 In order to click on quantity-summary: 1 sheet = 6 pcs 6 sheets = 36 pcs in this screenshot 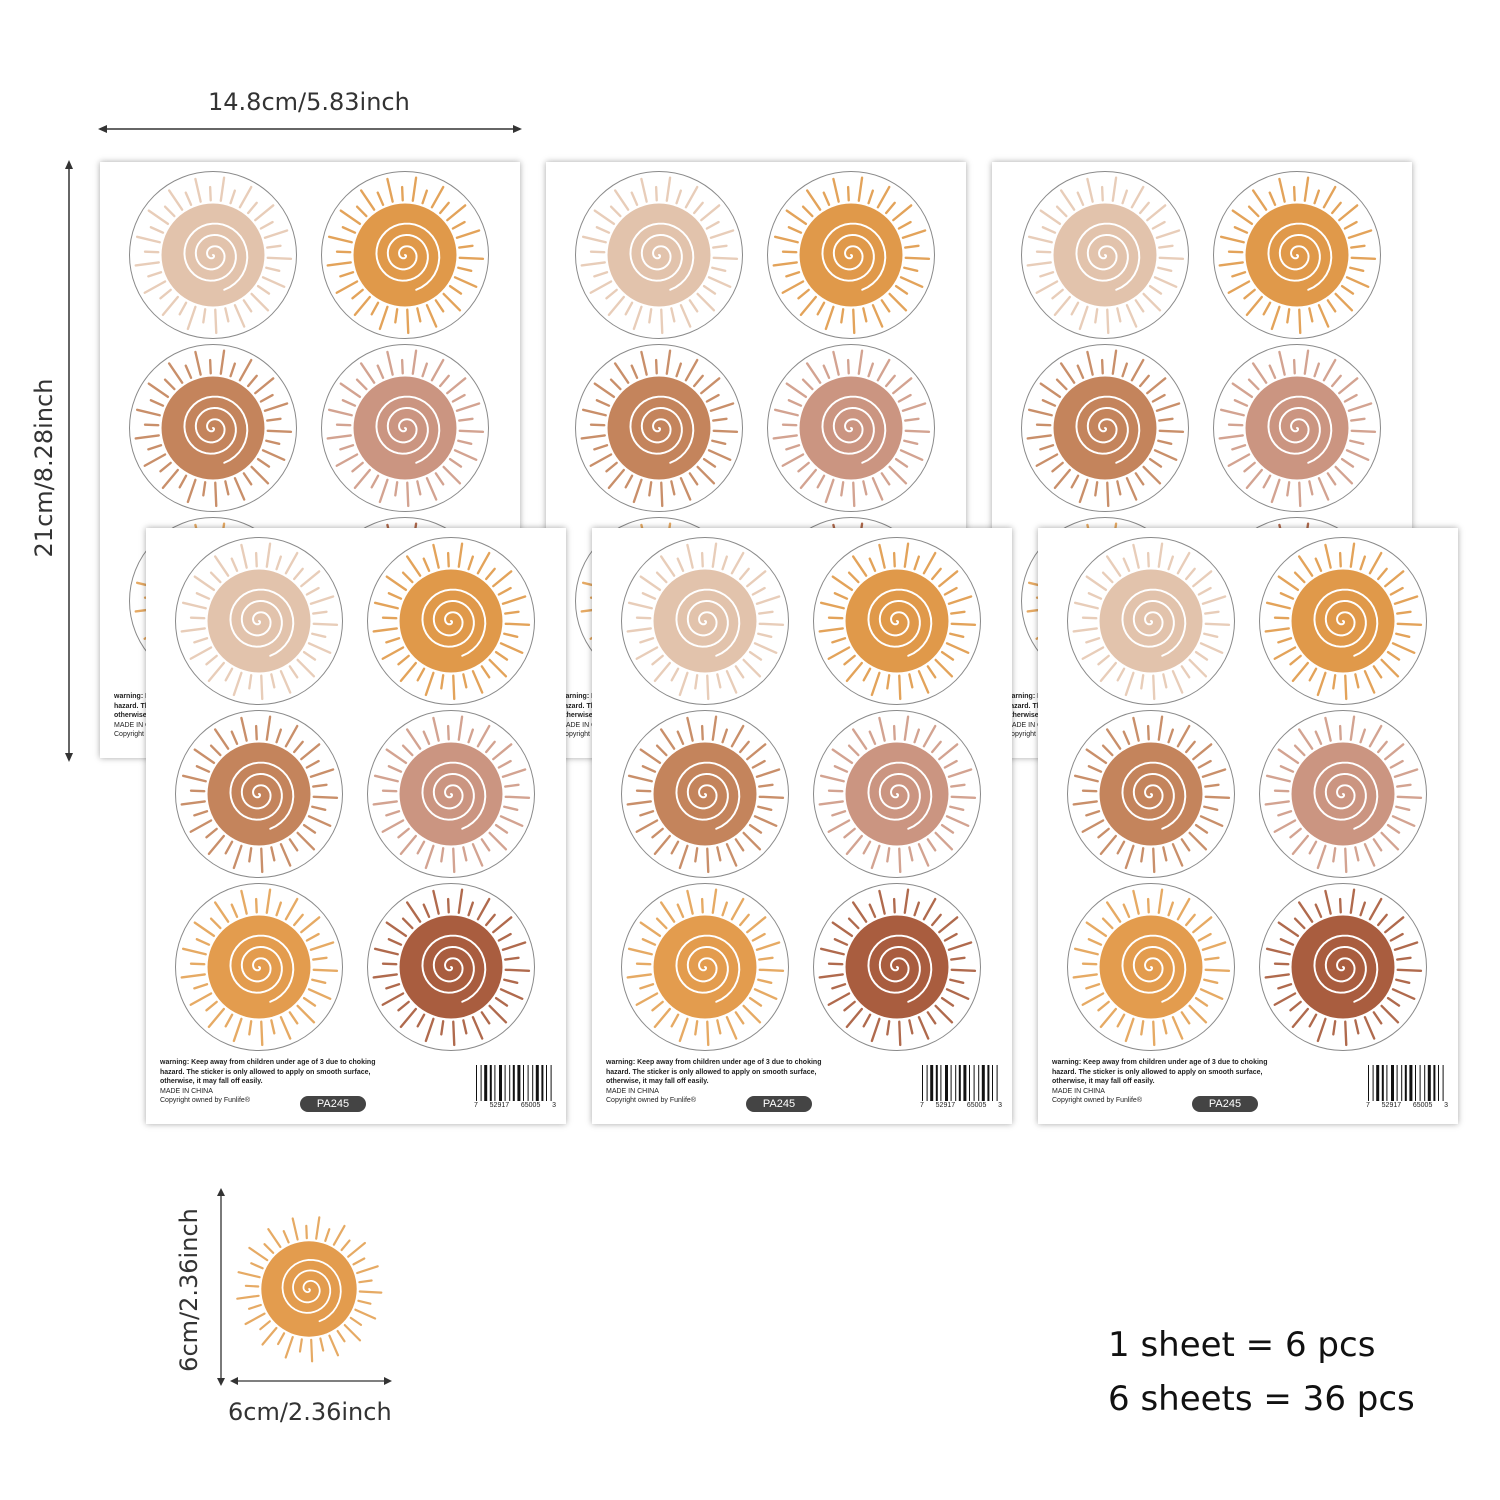, I will do `click(1261, 1372)`.